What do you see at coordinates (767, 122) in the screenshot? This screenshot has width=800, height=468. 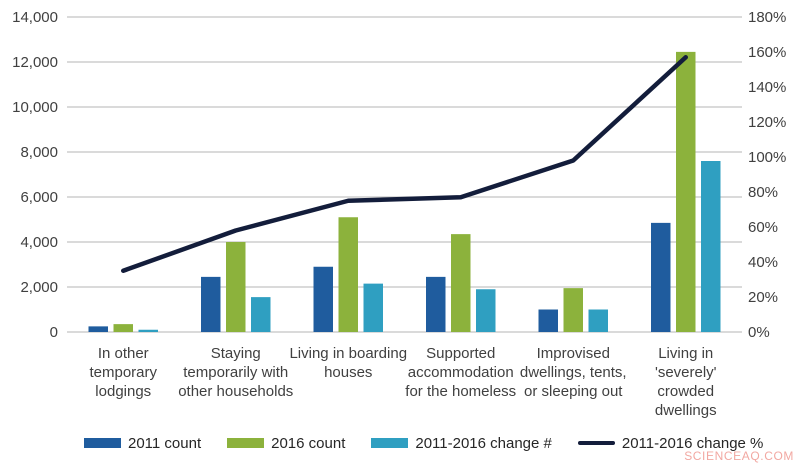 I see `right-axis-tick: 120%` at bounding box center [767, 122].